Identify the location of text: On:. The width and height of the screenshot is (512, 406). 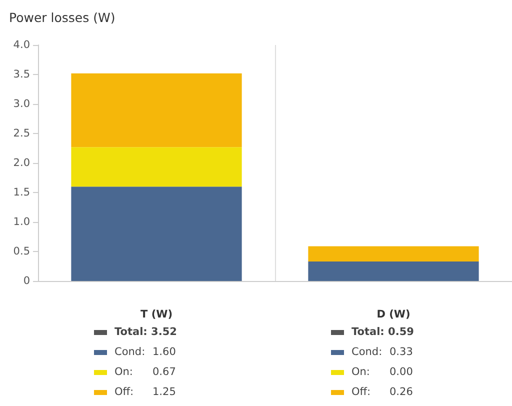
(361, 372).